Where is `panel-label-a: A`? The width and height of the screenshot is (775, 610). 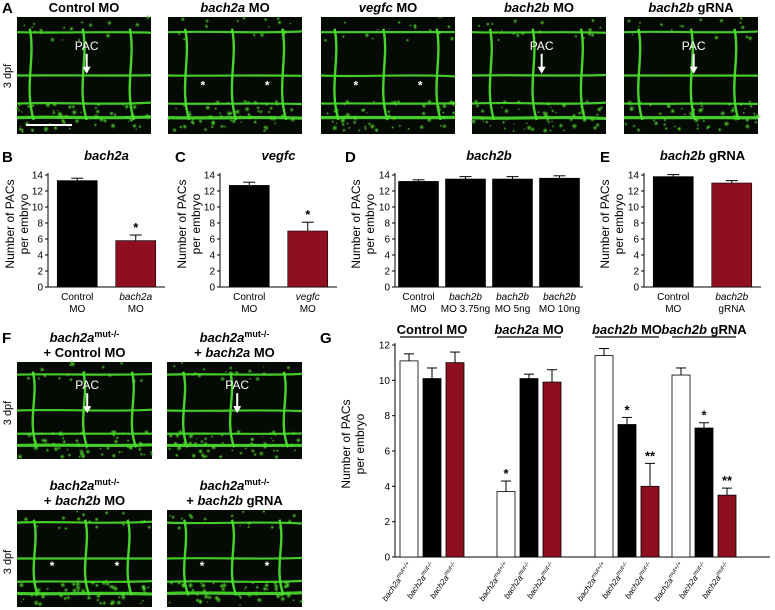
panel-label-a: A is located at coordinates (7, 8).